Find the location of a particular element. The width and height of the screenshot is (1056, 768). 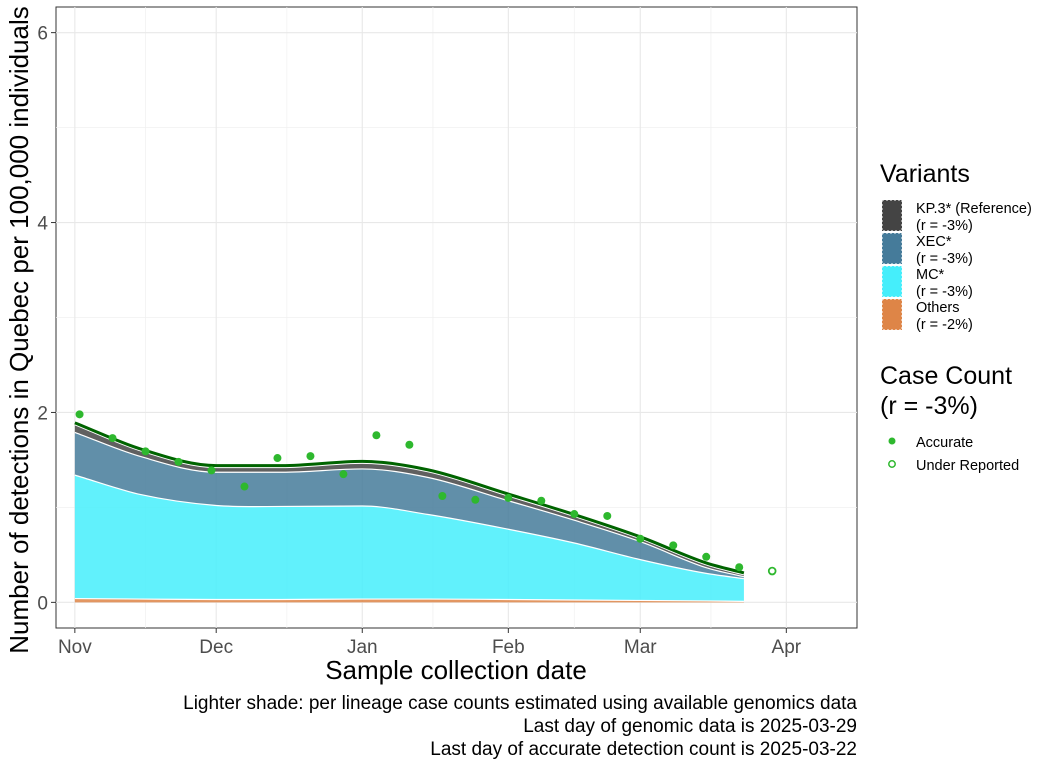

stacked-areas is located at coordinates (409, 513).